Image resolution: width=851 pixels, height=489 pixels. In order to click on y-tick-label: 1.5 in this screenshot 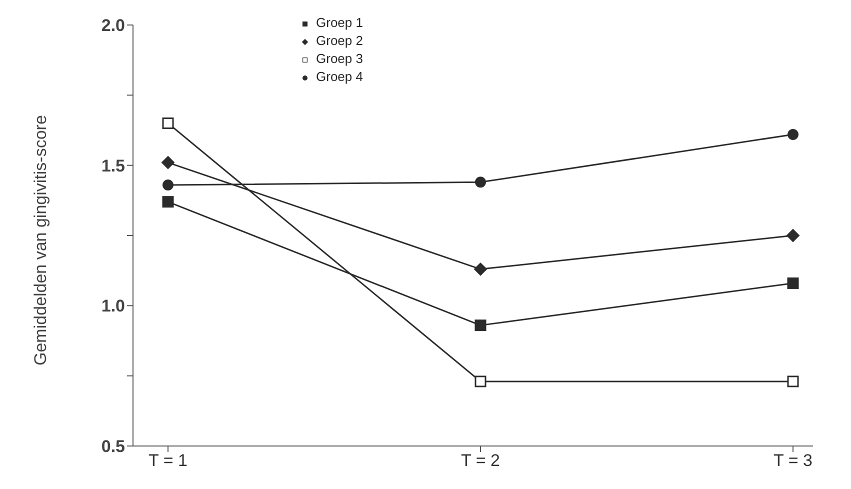, I will do `click(113, 166)`.